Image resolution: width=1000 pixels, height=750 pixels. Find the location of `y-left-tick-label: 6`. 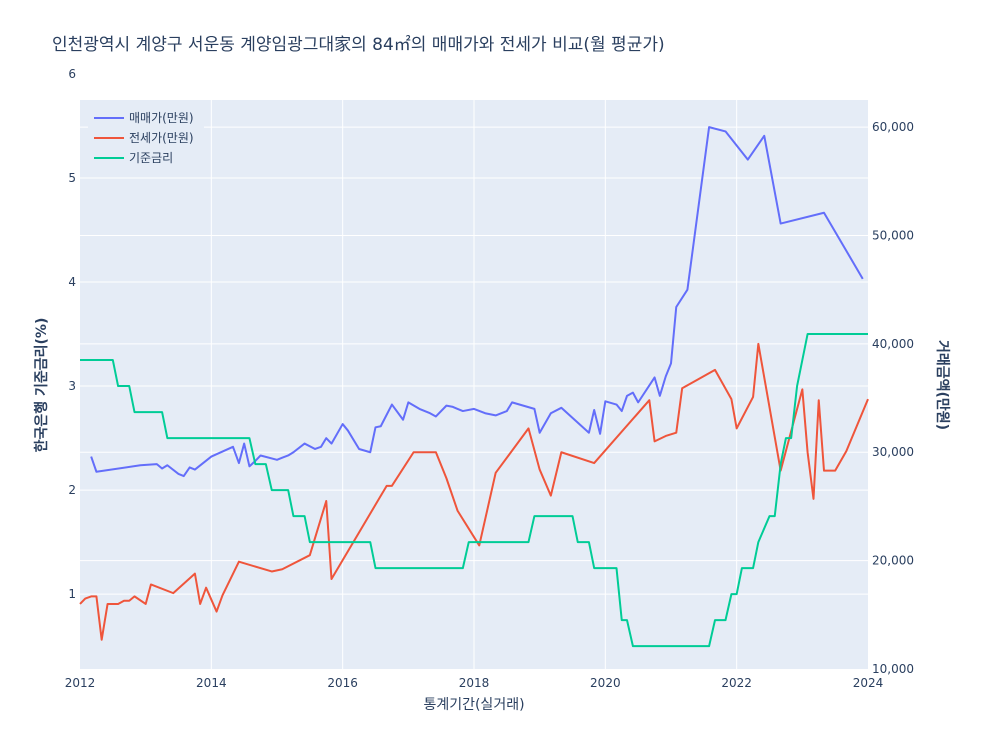

y-left-tick-label: 6 is located at coordinates (72, 74).